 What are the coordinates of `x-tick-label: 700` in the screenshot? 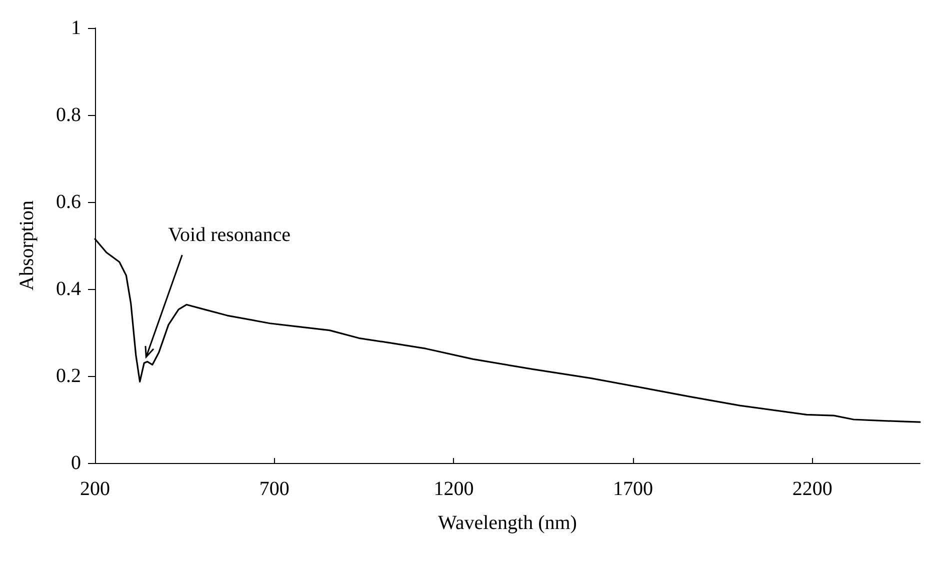 It's located at (274, 489).